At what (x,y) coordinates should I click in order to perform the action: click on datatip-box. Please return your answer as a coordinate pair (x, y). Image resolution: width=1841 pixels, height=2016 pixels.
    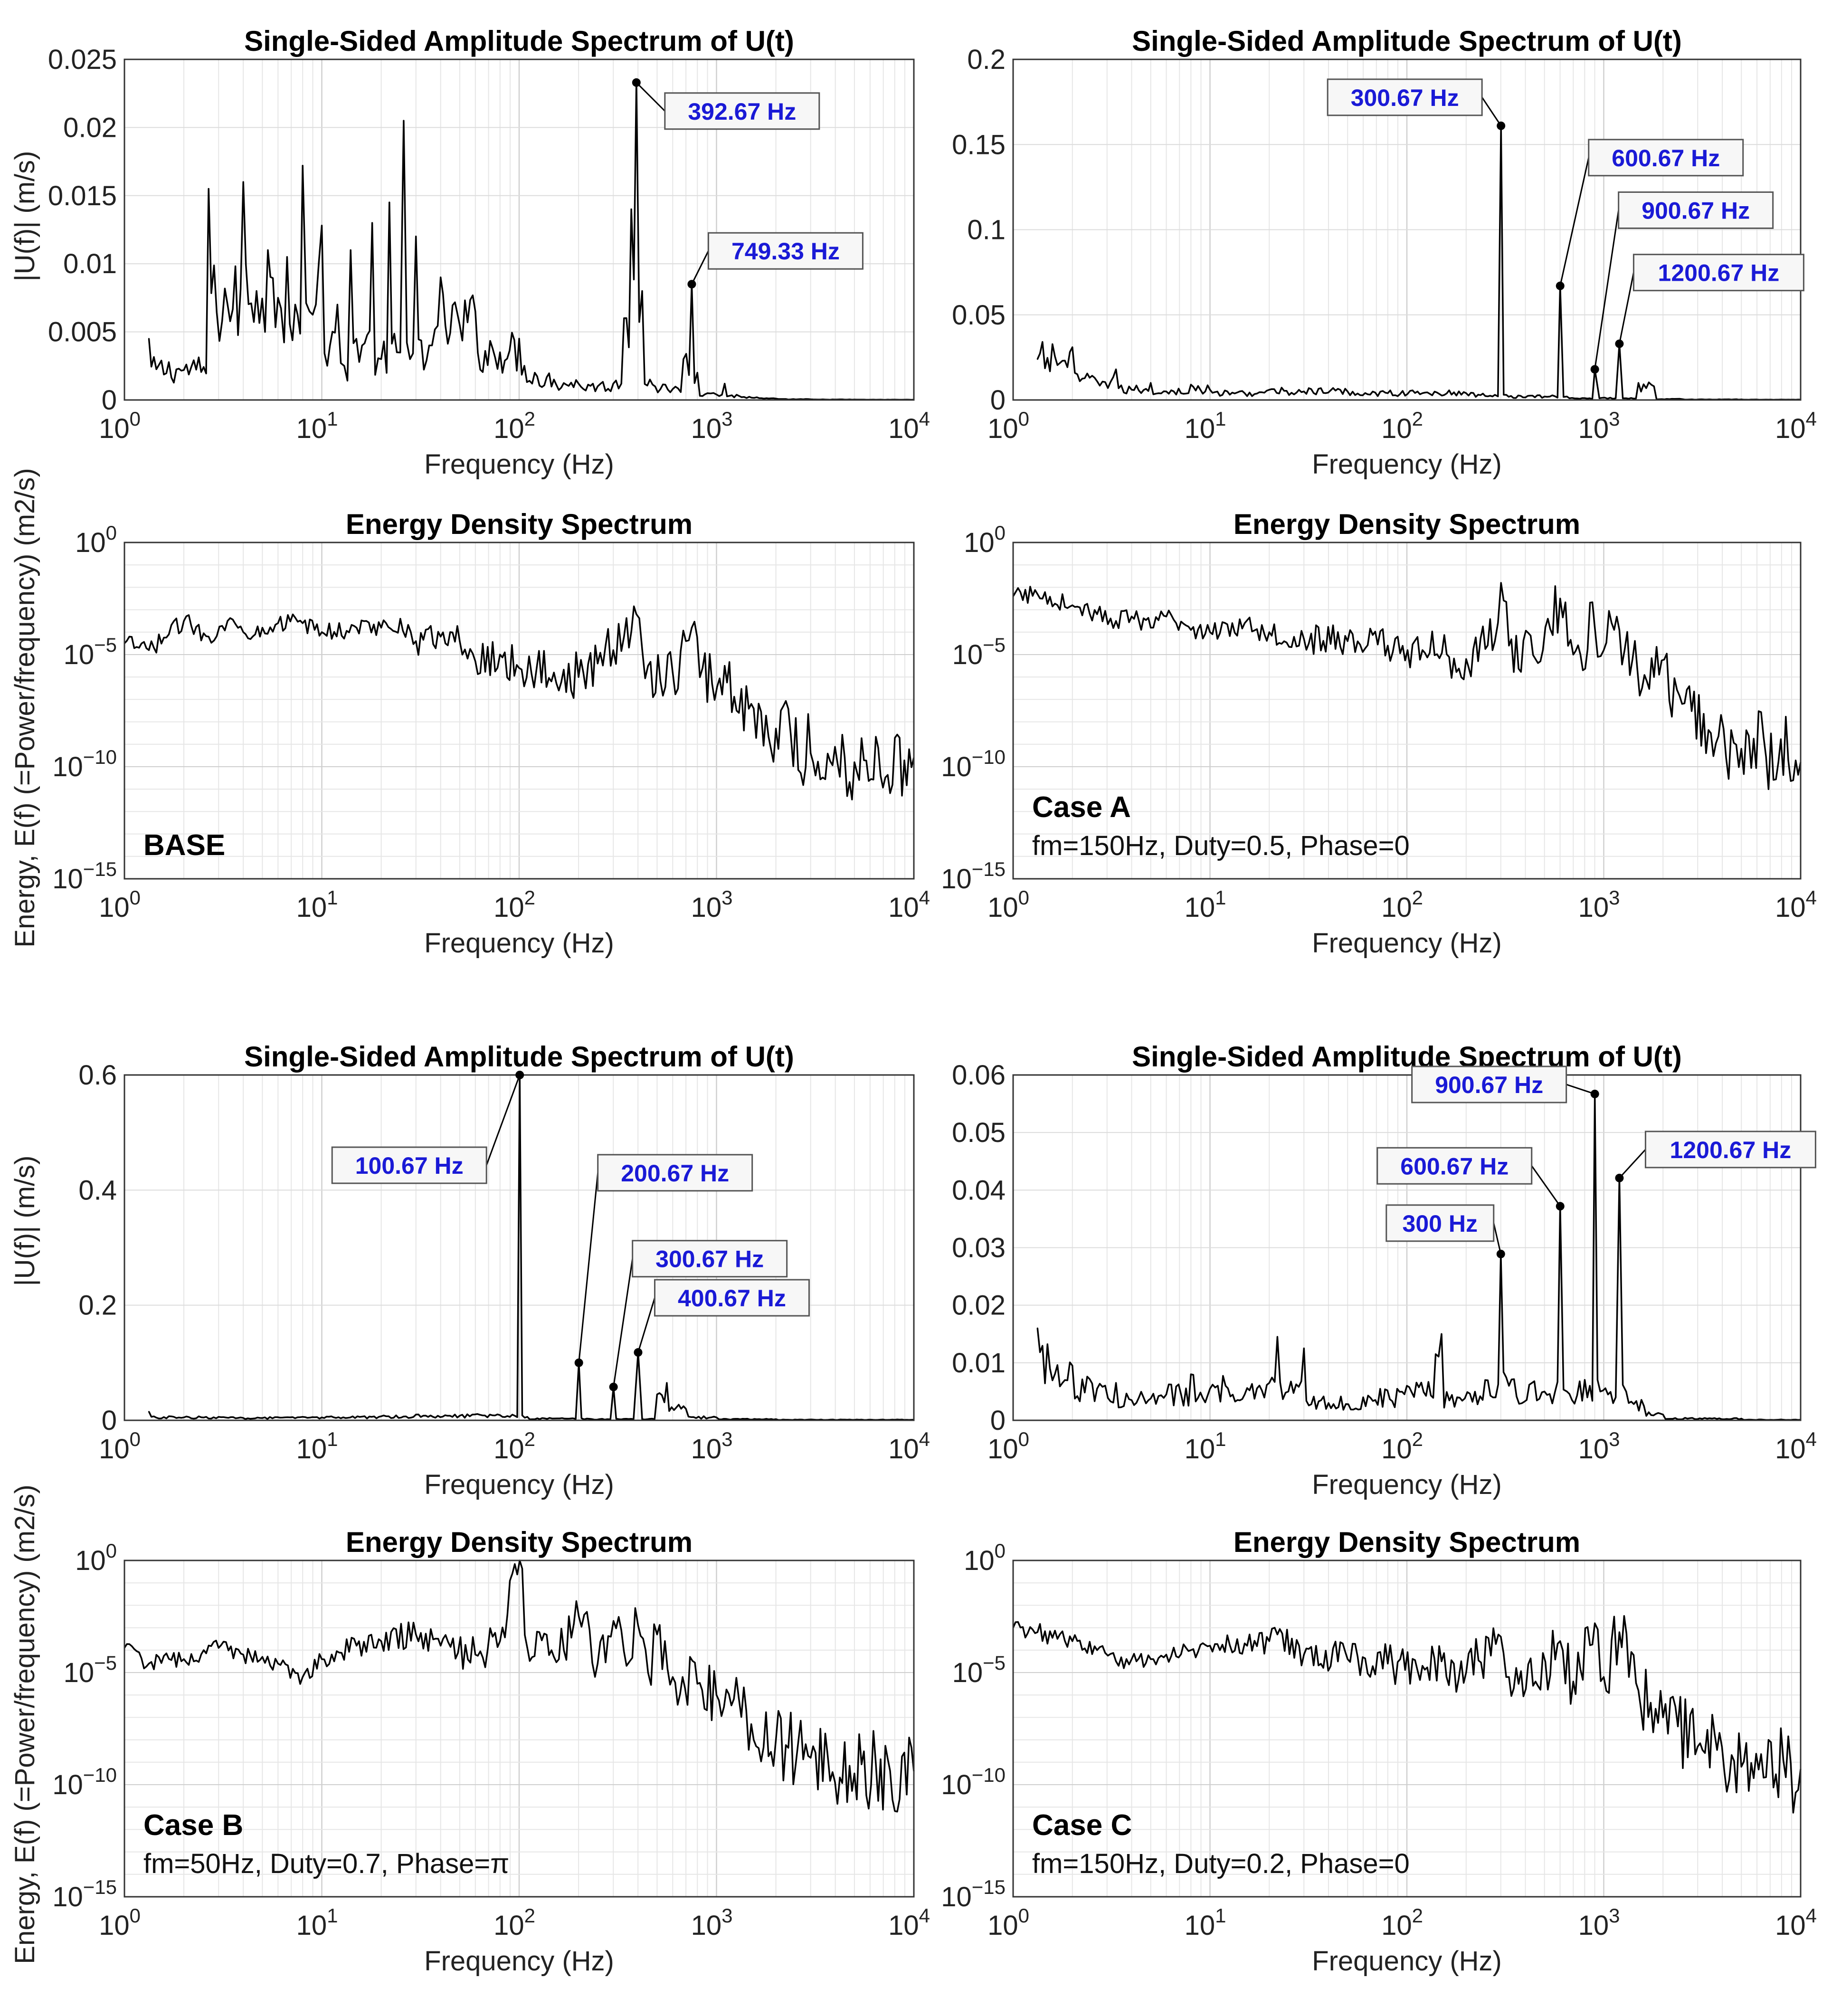
    Looking at the image, I should click on (1454, 1166).